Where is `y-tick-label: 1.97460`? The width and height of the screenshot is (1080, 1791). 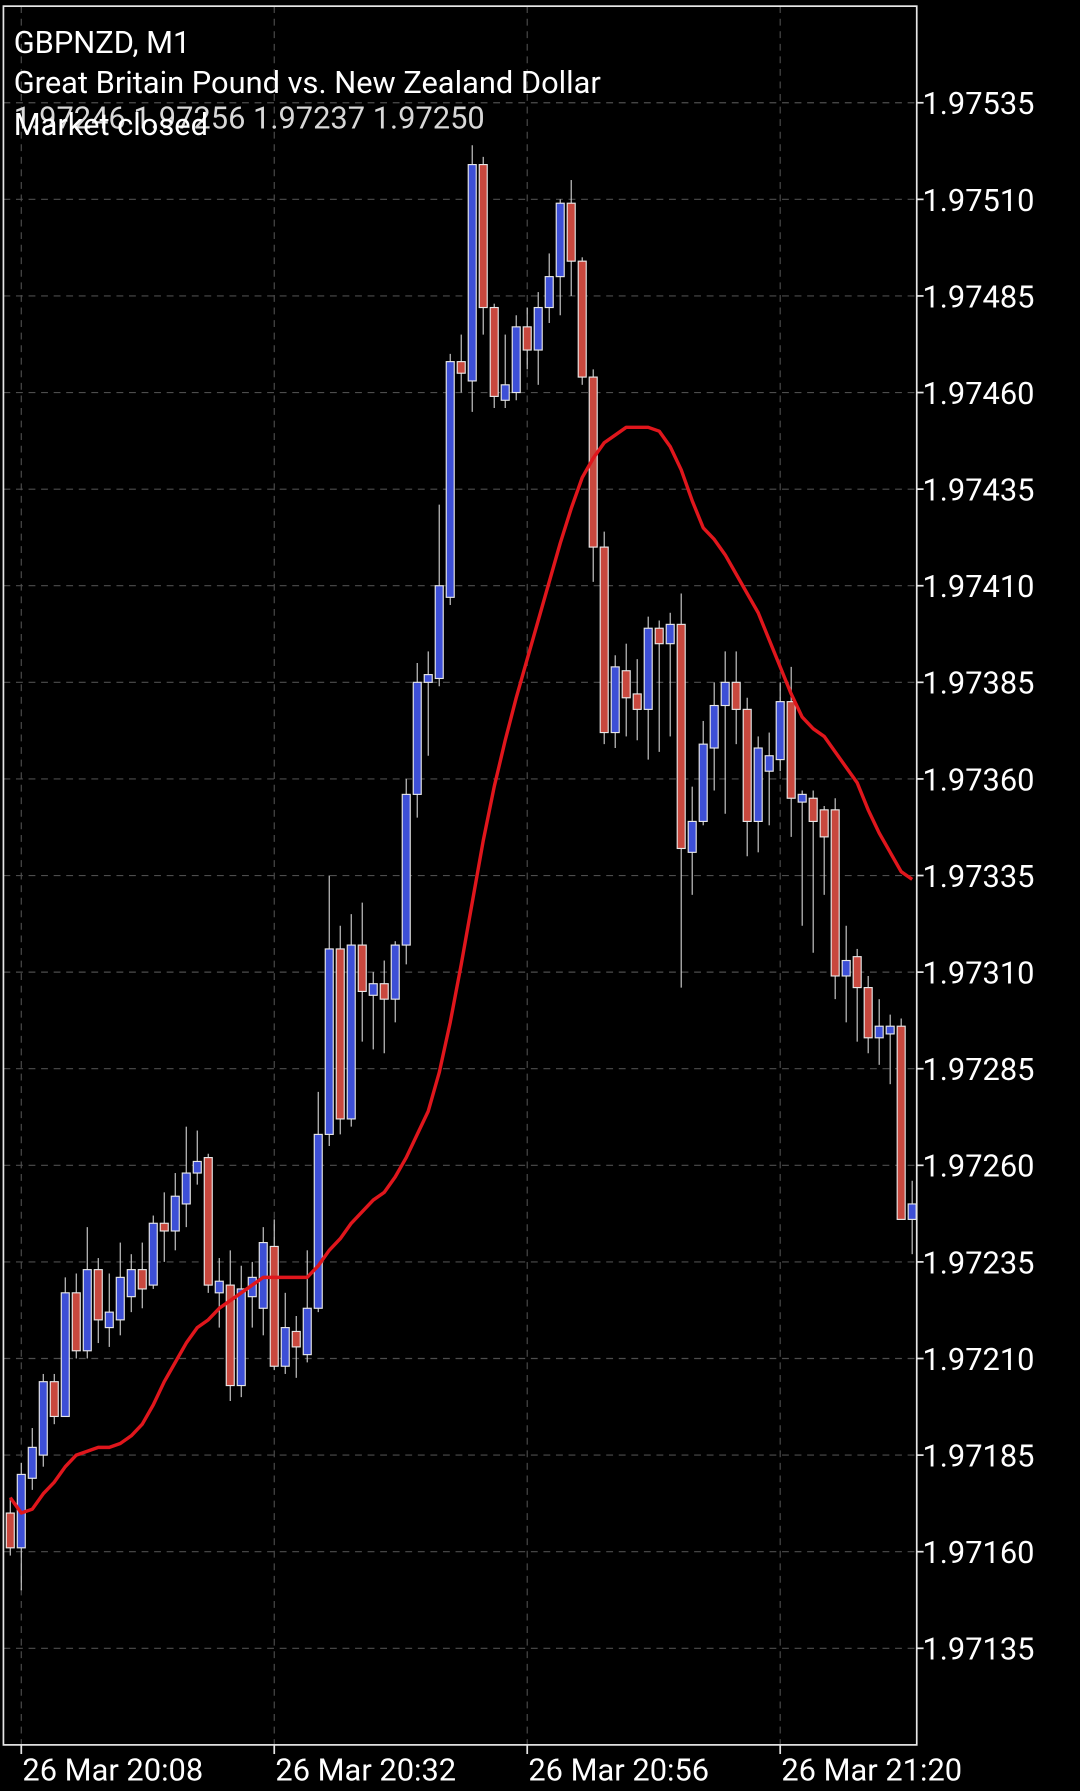 y-tick-label: 1.97460 is located at coordinates (978, 393).